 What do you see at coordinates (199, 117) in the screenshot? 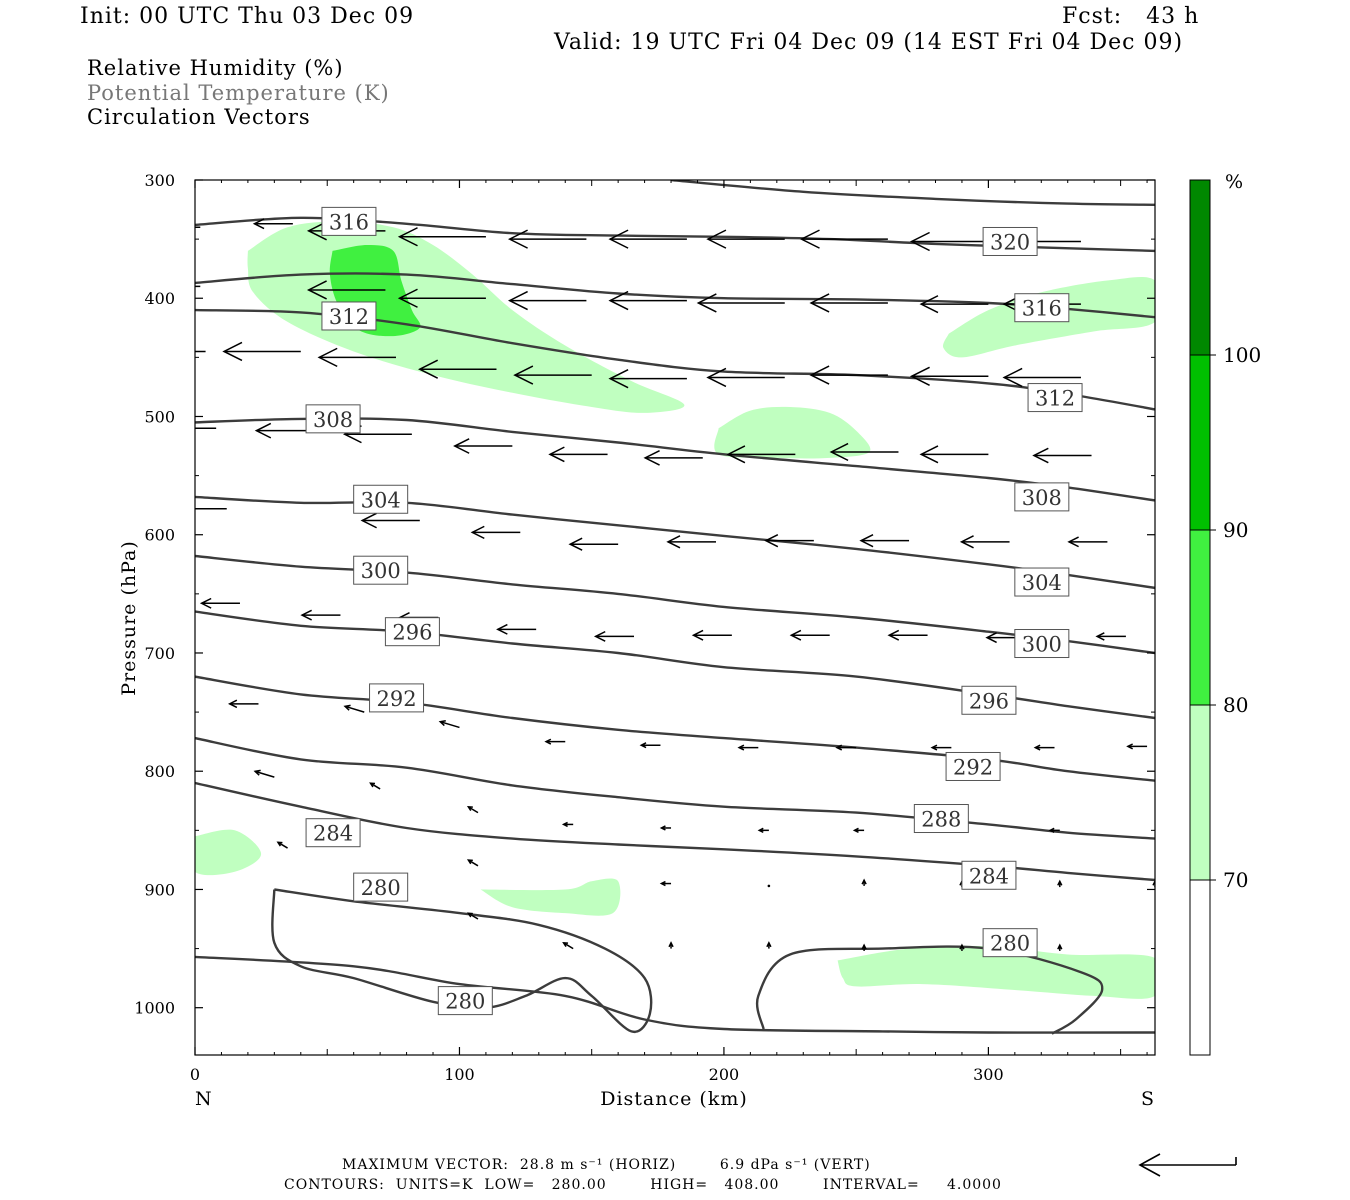
I see `field-vectors: Circulation Vectors` at bounding box center [199, 117].